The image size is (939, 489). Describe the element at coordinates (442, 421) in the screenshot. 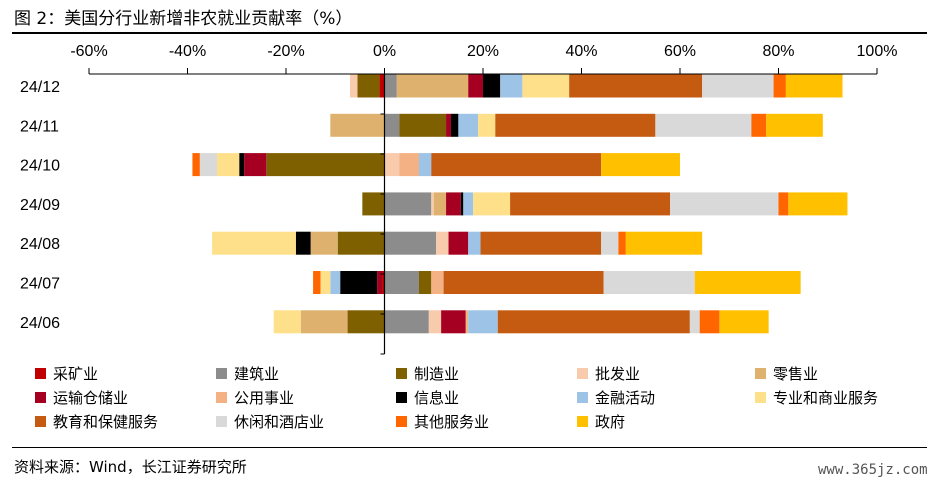

I see `legend-item: 其他服务业` at that location.